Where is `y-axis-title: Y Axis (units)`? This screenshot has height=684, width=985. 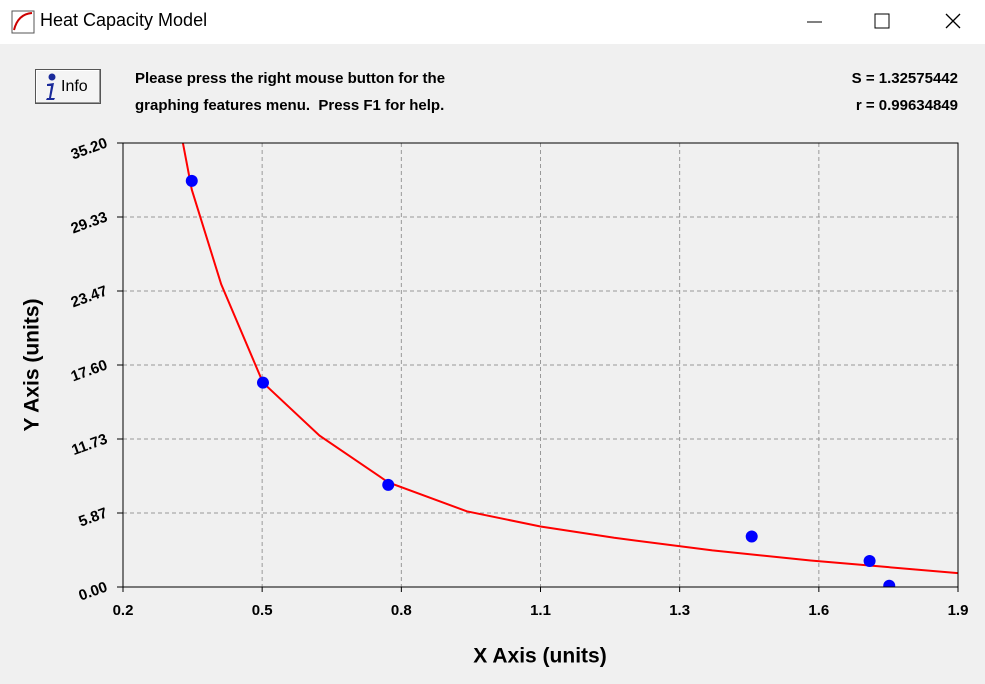
y-axis-title: Y Axis (units) is located at coordinates (32, 364).